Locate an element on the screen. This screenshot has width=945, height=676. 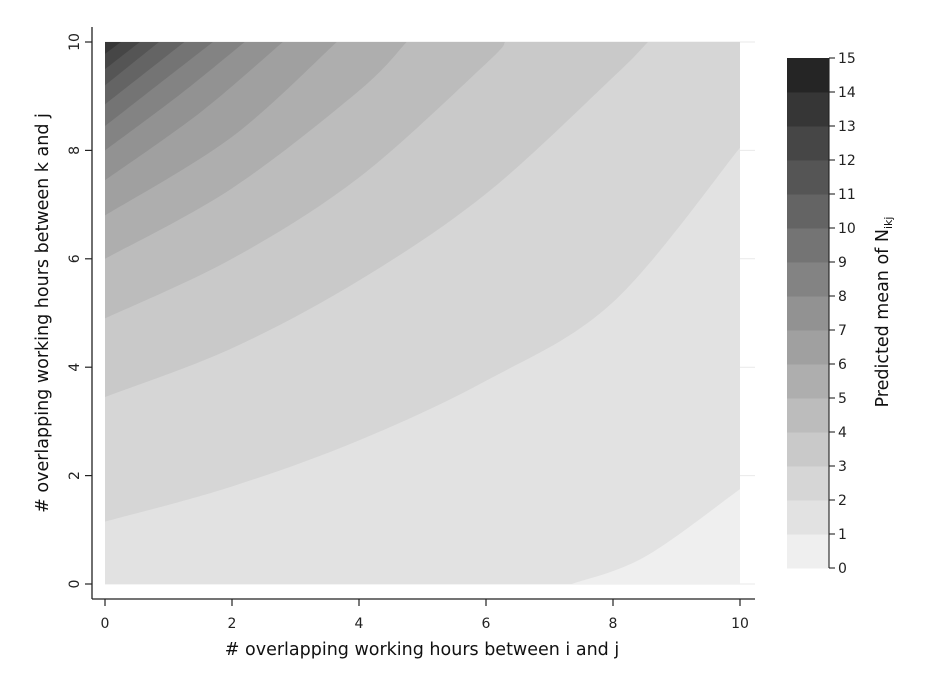
colorbar-label: Predicted mean of Nikj is located at coordinates (884, 312).